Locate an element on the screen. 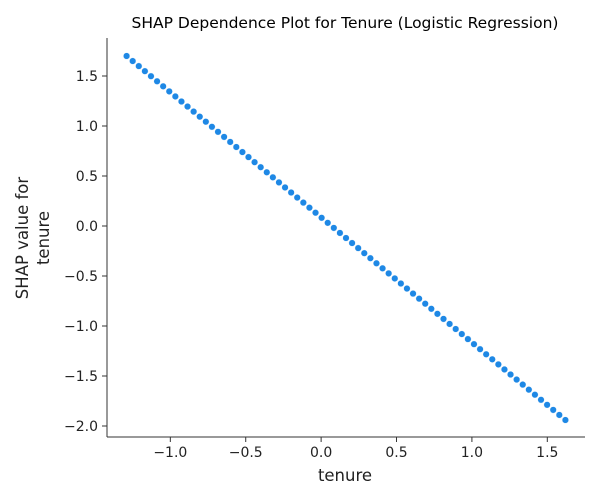  x-tick-label: −1.0 is located at coordinates (170, 453).